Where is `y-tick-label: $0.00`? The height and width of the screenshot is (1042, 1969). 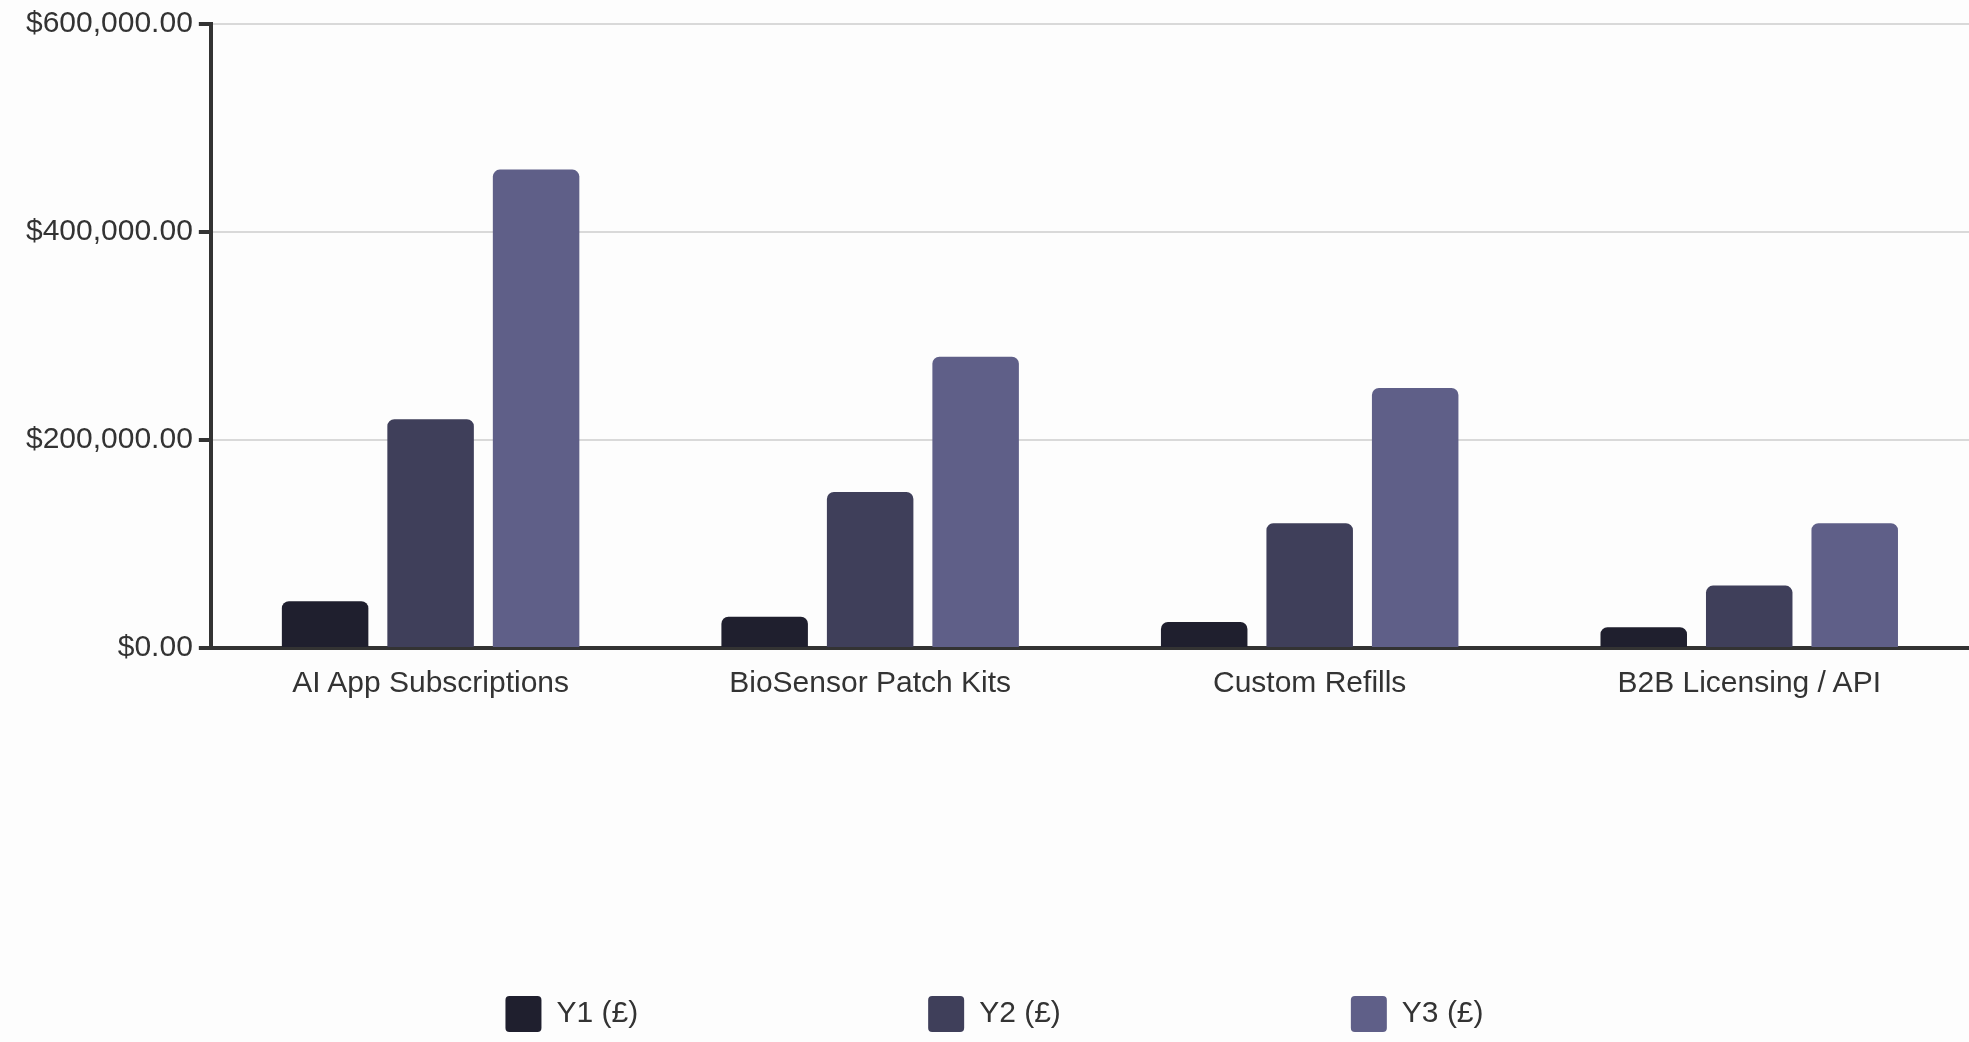 y-tick-label: $0.00 is located at coordinates (155, 646).